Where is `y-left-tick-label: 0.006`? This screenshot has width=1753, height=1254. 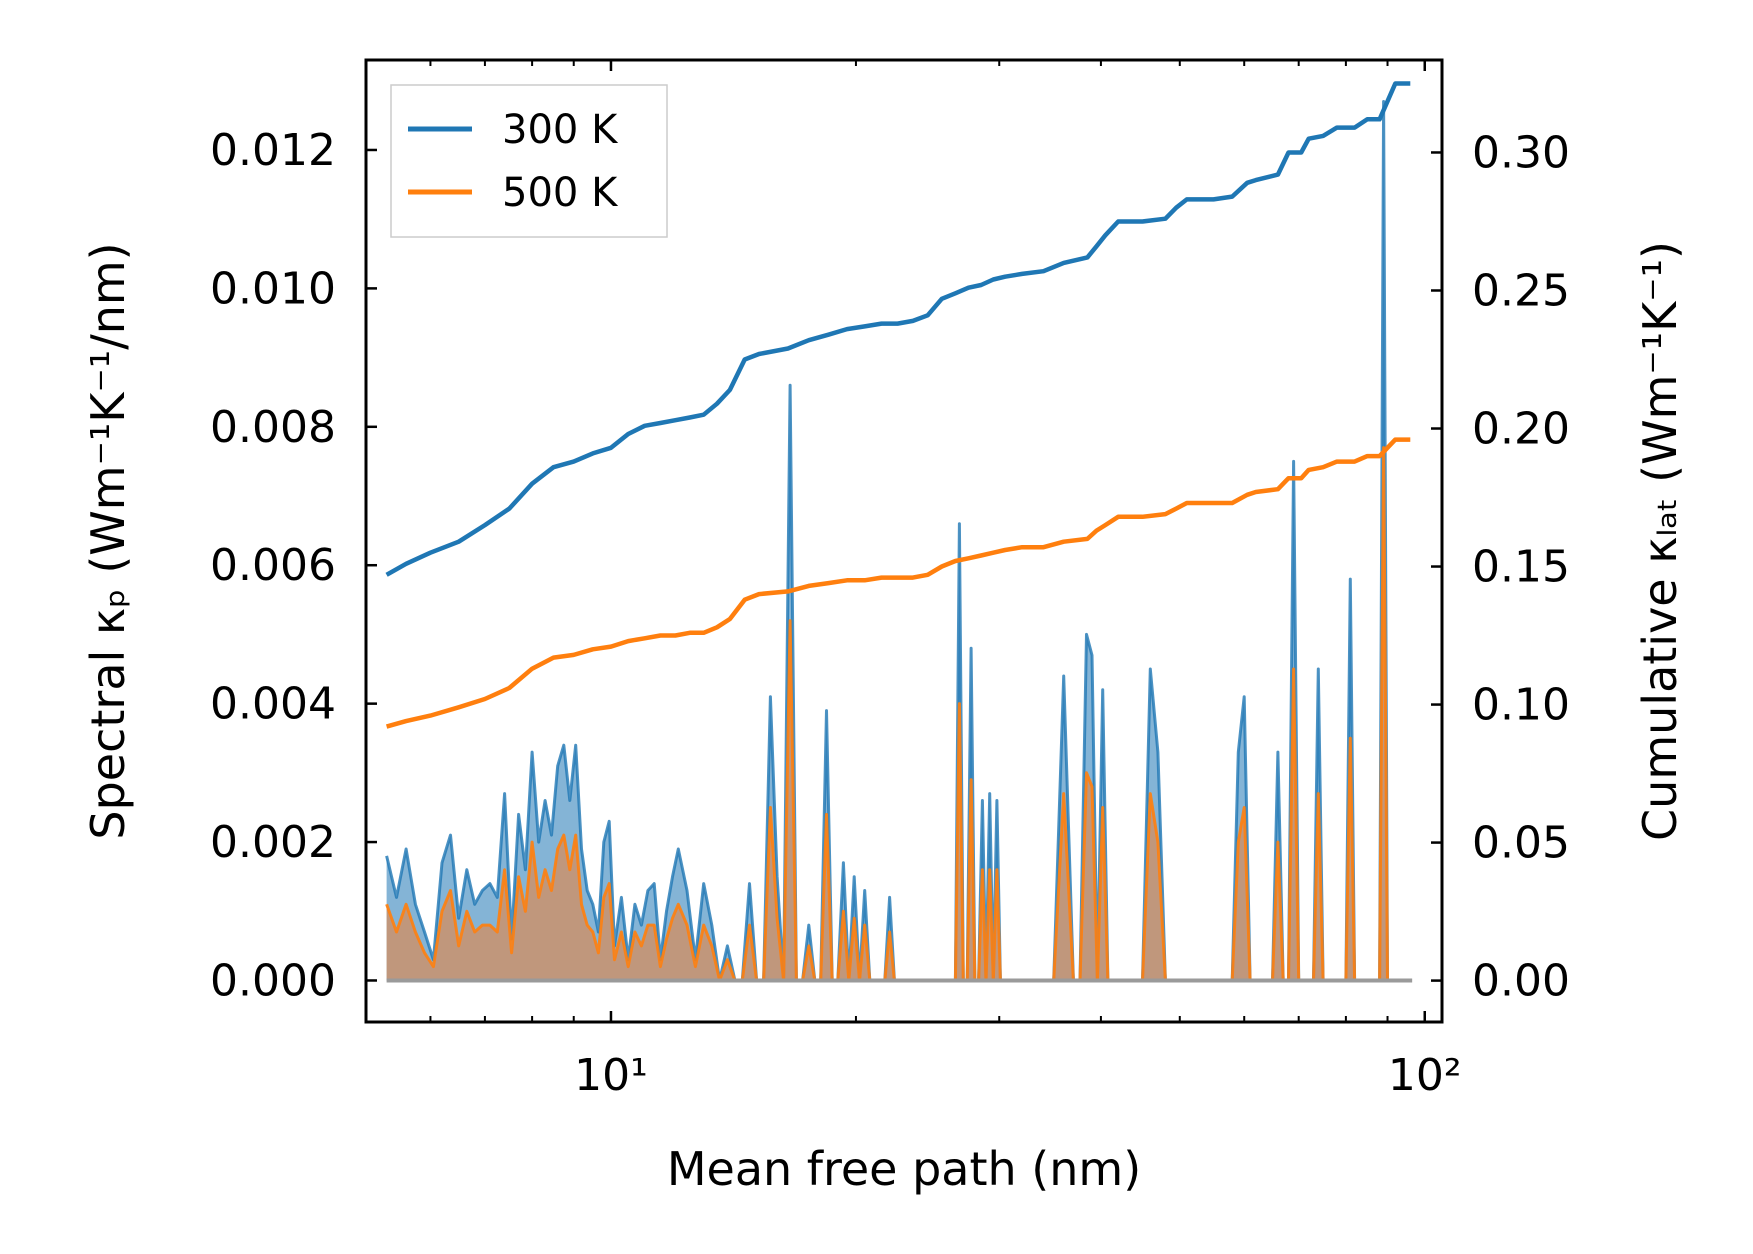 y-left-tick-label: 0.006 is located at coordinates (273, 565).